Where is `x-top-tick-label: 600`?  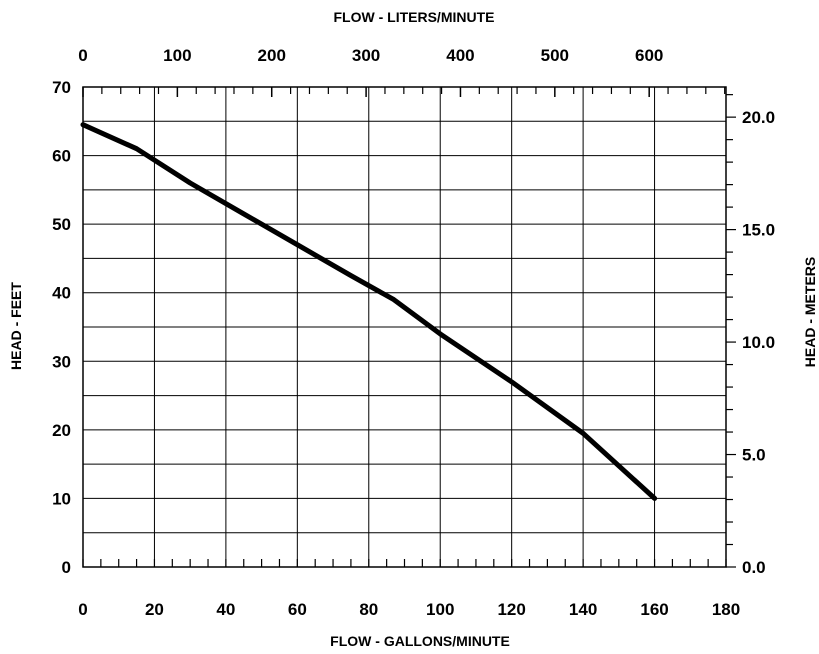
x-top-tick-label: 600 is located at coordinates (649, 55).